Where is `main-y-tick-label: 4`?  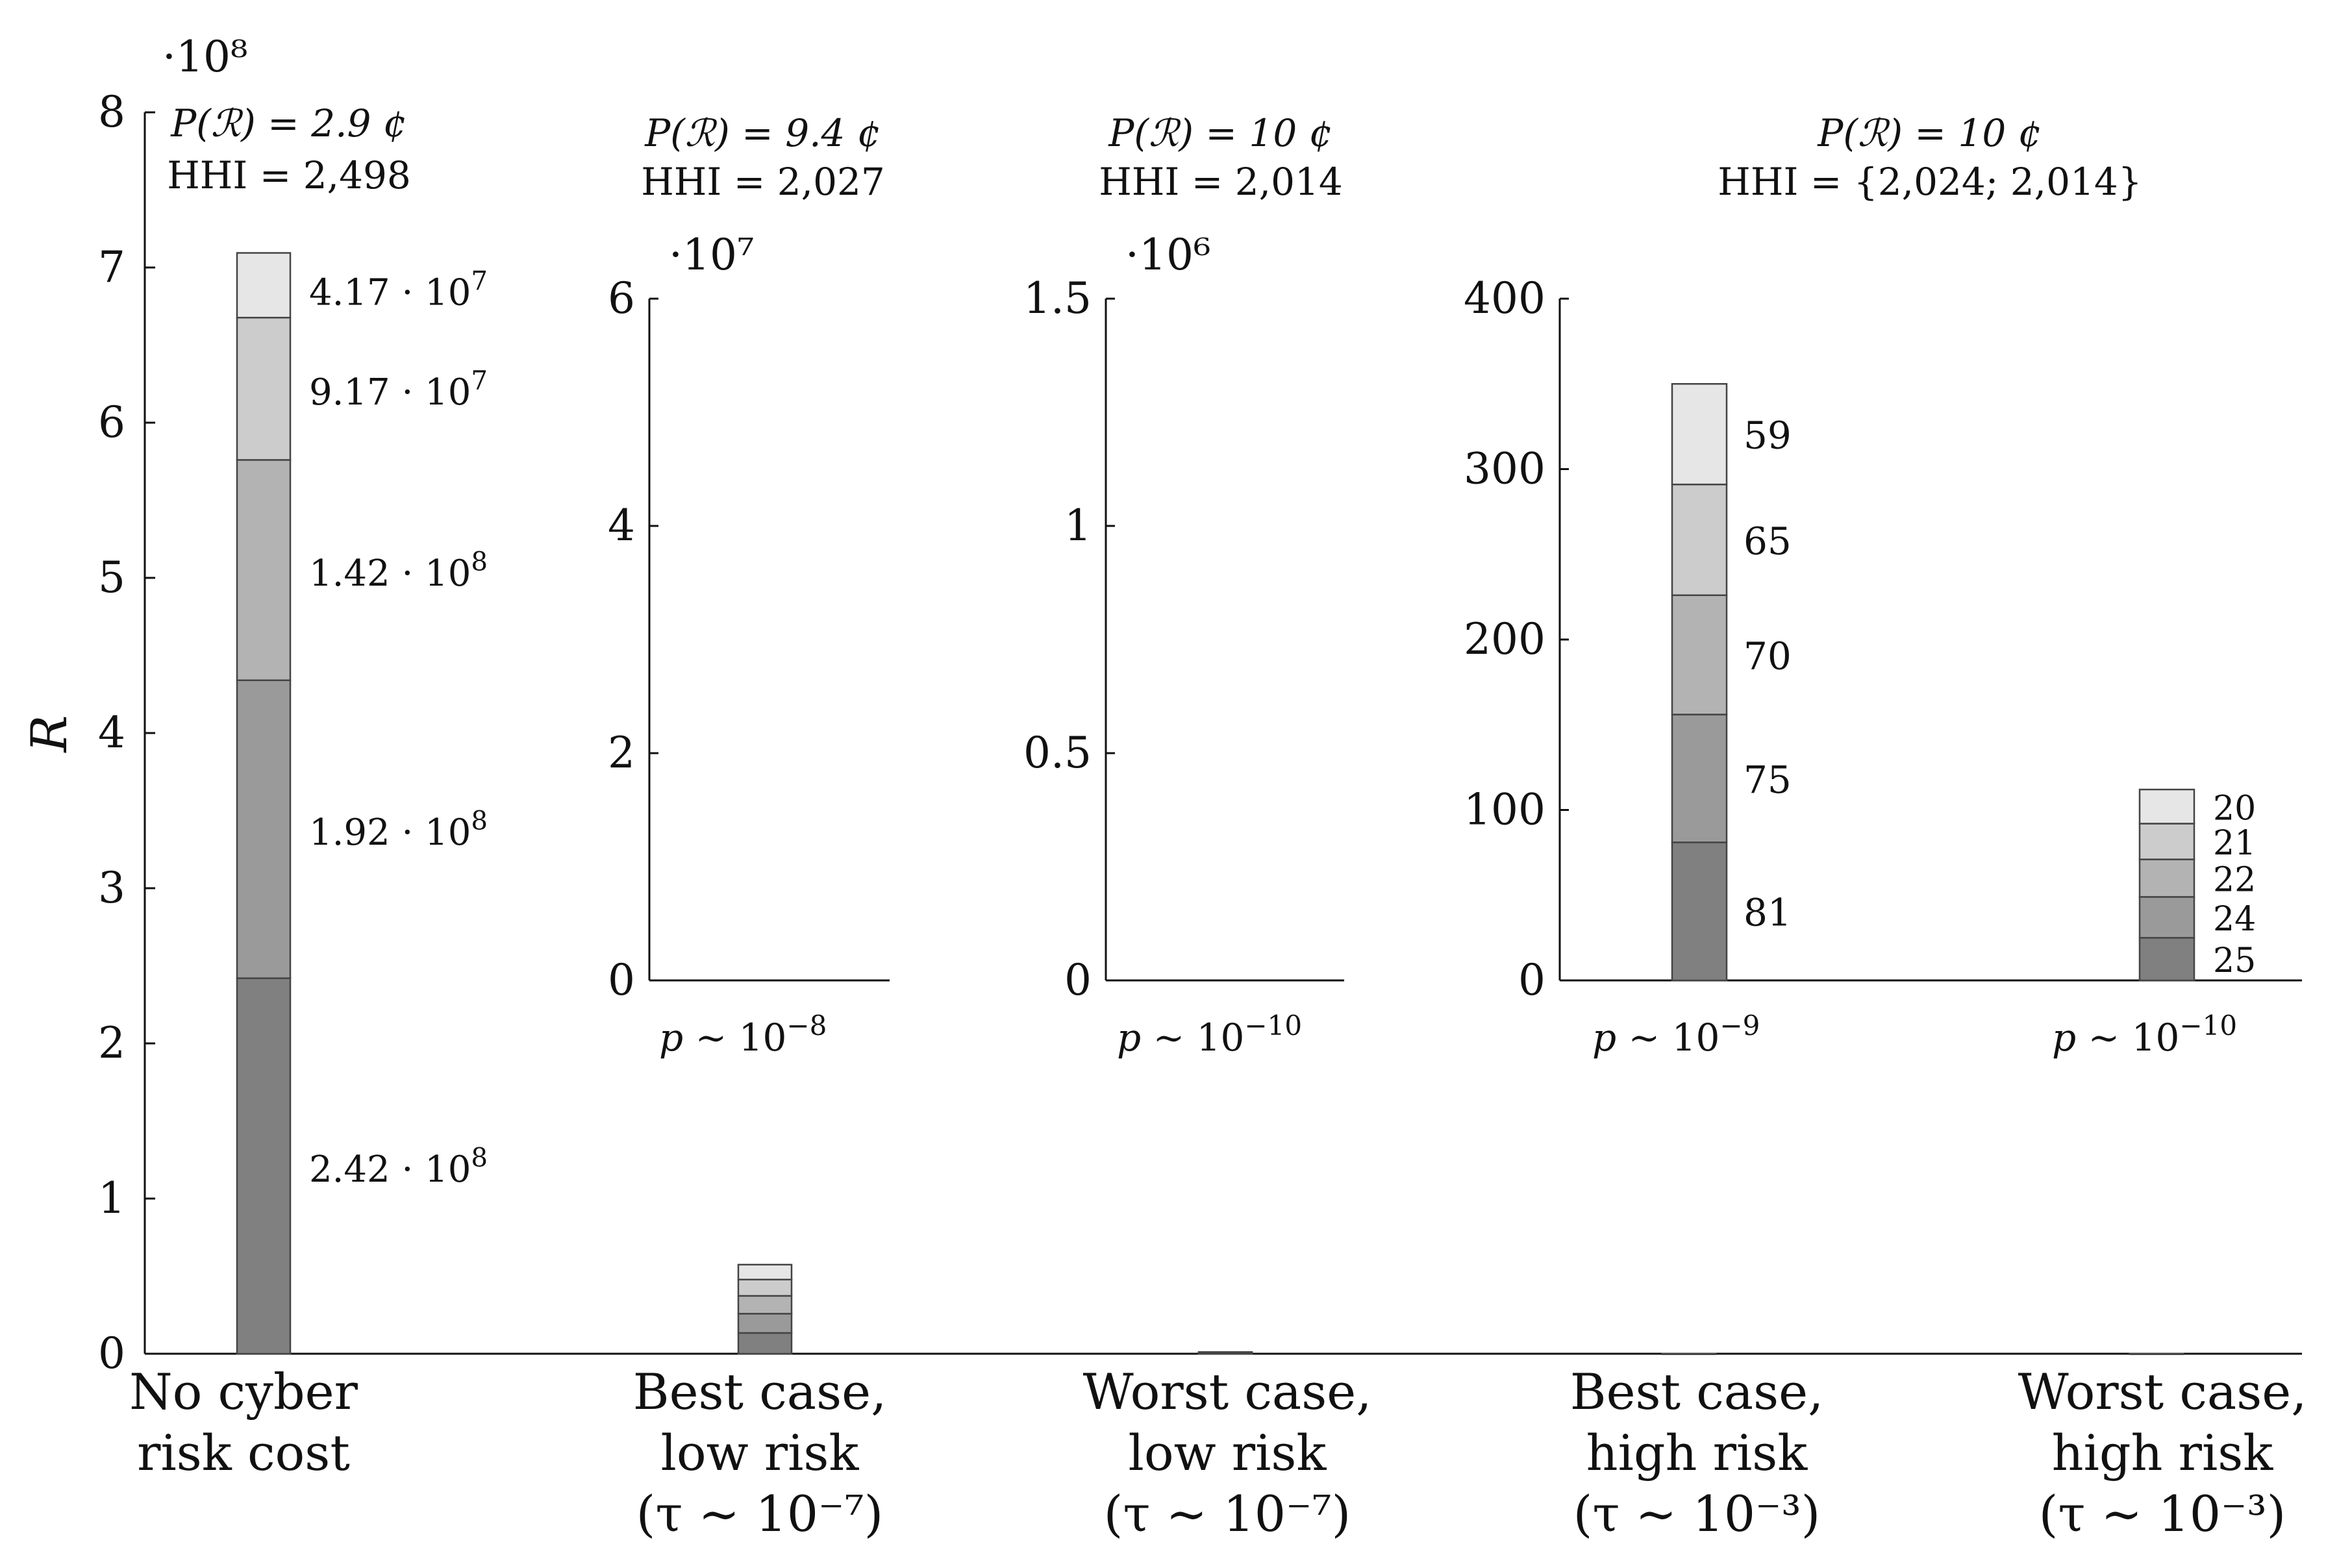 main-y-tick-label: 4 is located at coordinates (111, 733).